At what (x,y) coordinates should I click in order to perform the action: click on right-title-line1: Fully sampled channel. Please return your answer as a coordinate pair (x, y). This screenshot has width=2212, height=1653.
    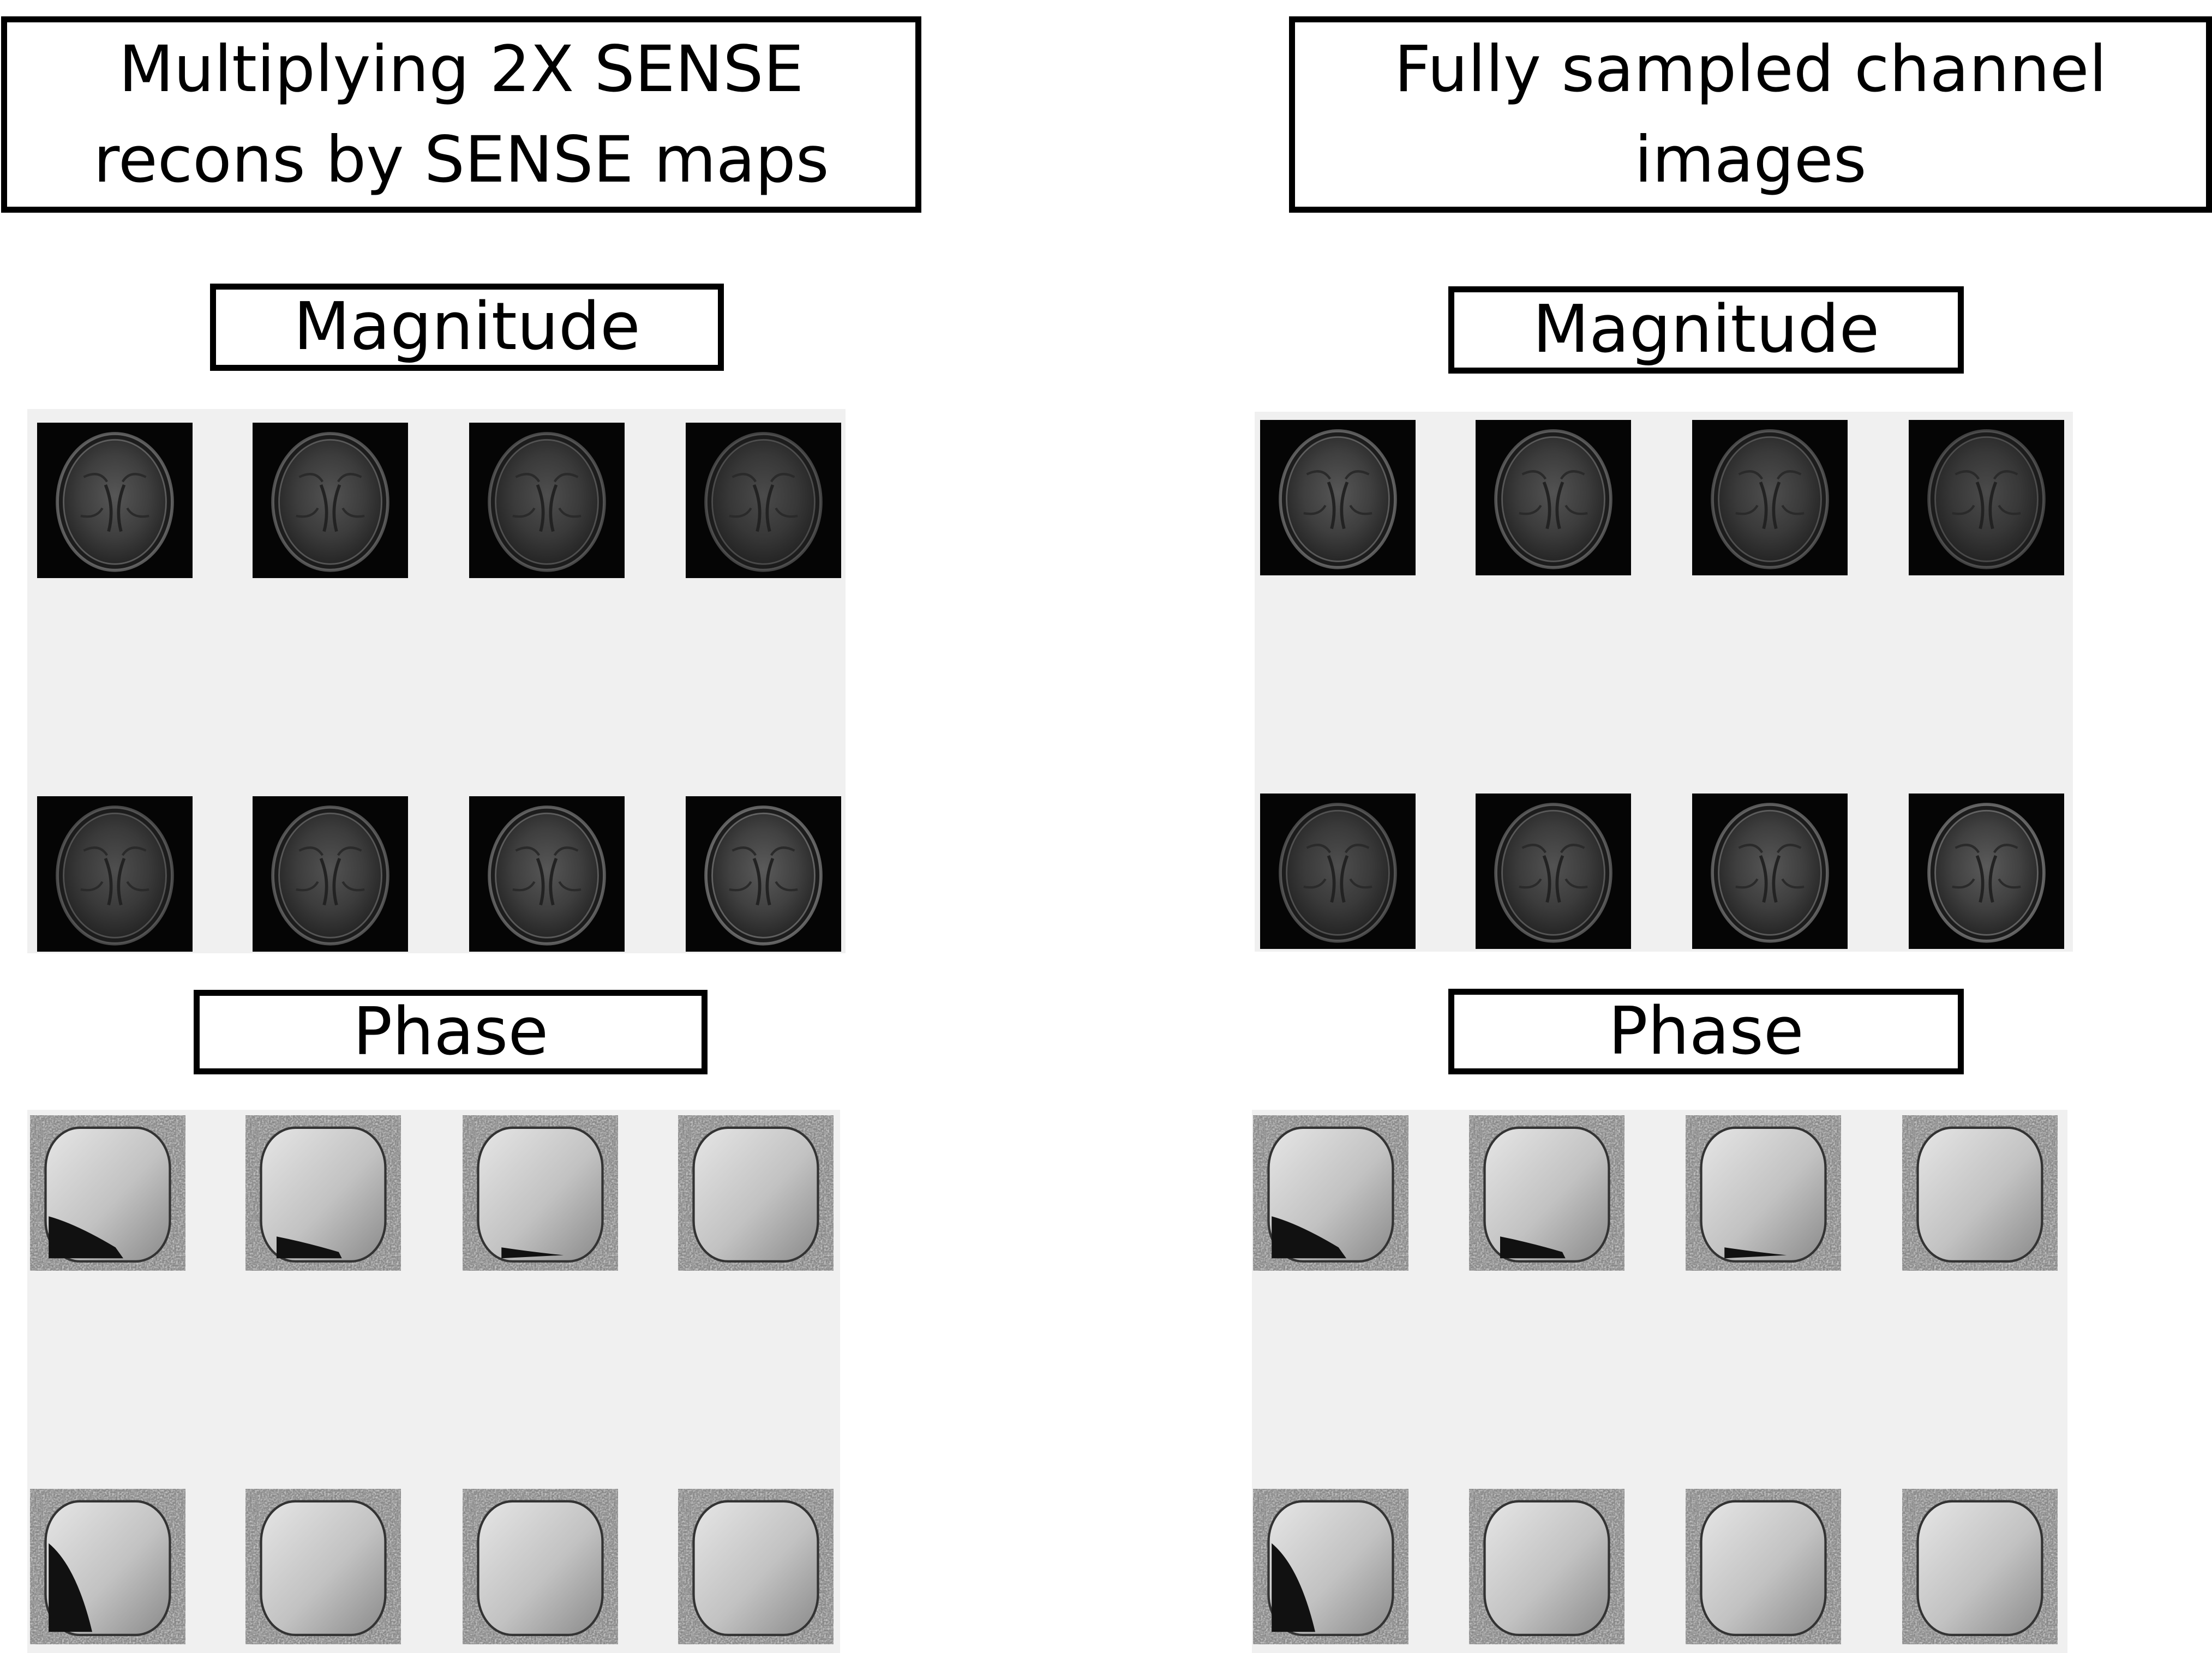
    Looking at the image, I should click on (1750, 69).